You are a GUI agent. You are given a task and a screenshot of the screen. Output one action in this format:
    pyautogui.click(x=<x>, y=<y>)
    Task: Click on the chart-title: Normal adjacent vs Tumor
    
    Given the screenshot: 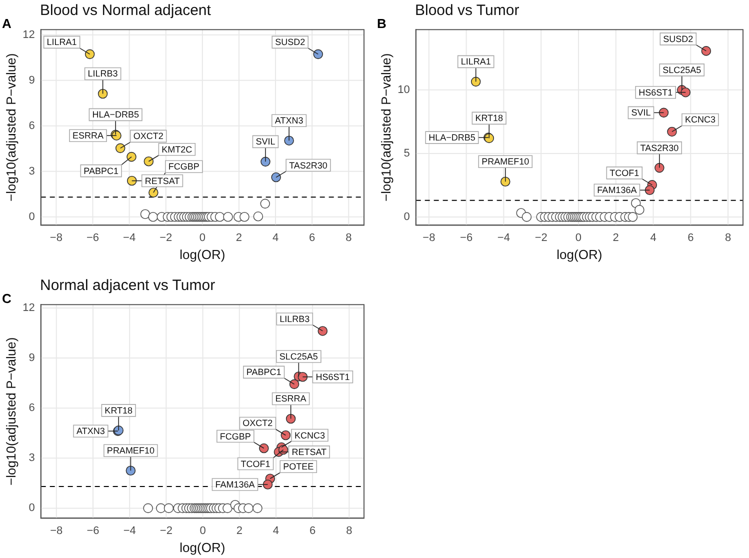 What is the action you would take?
    pyautogui.click(x=128, y=285)
    